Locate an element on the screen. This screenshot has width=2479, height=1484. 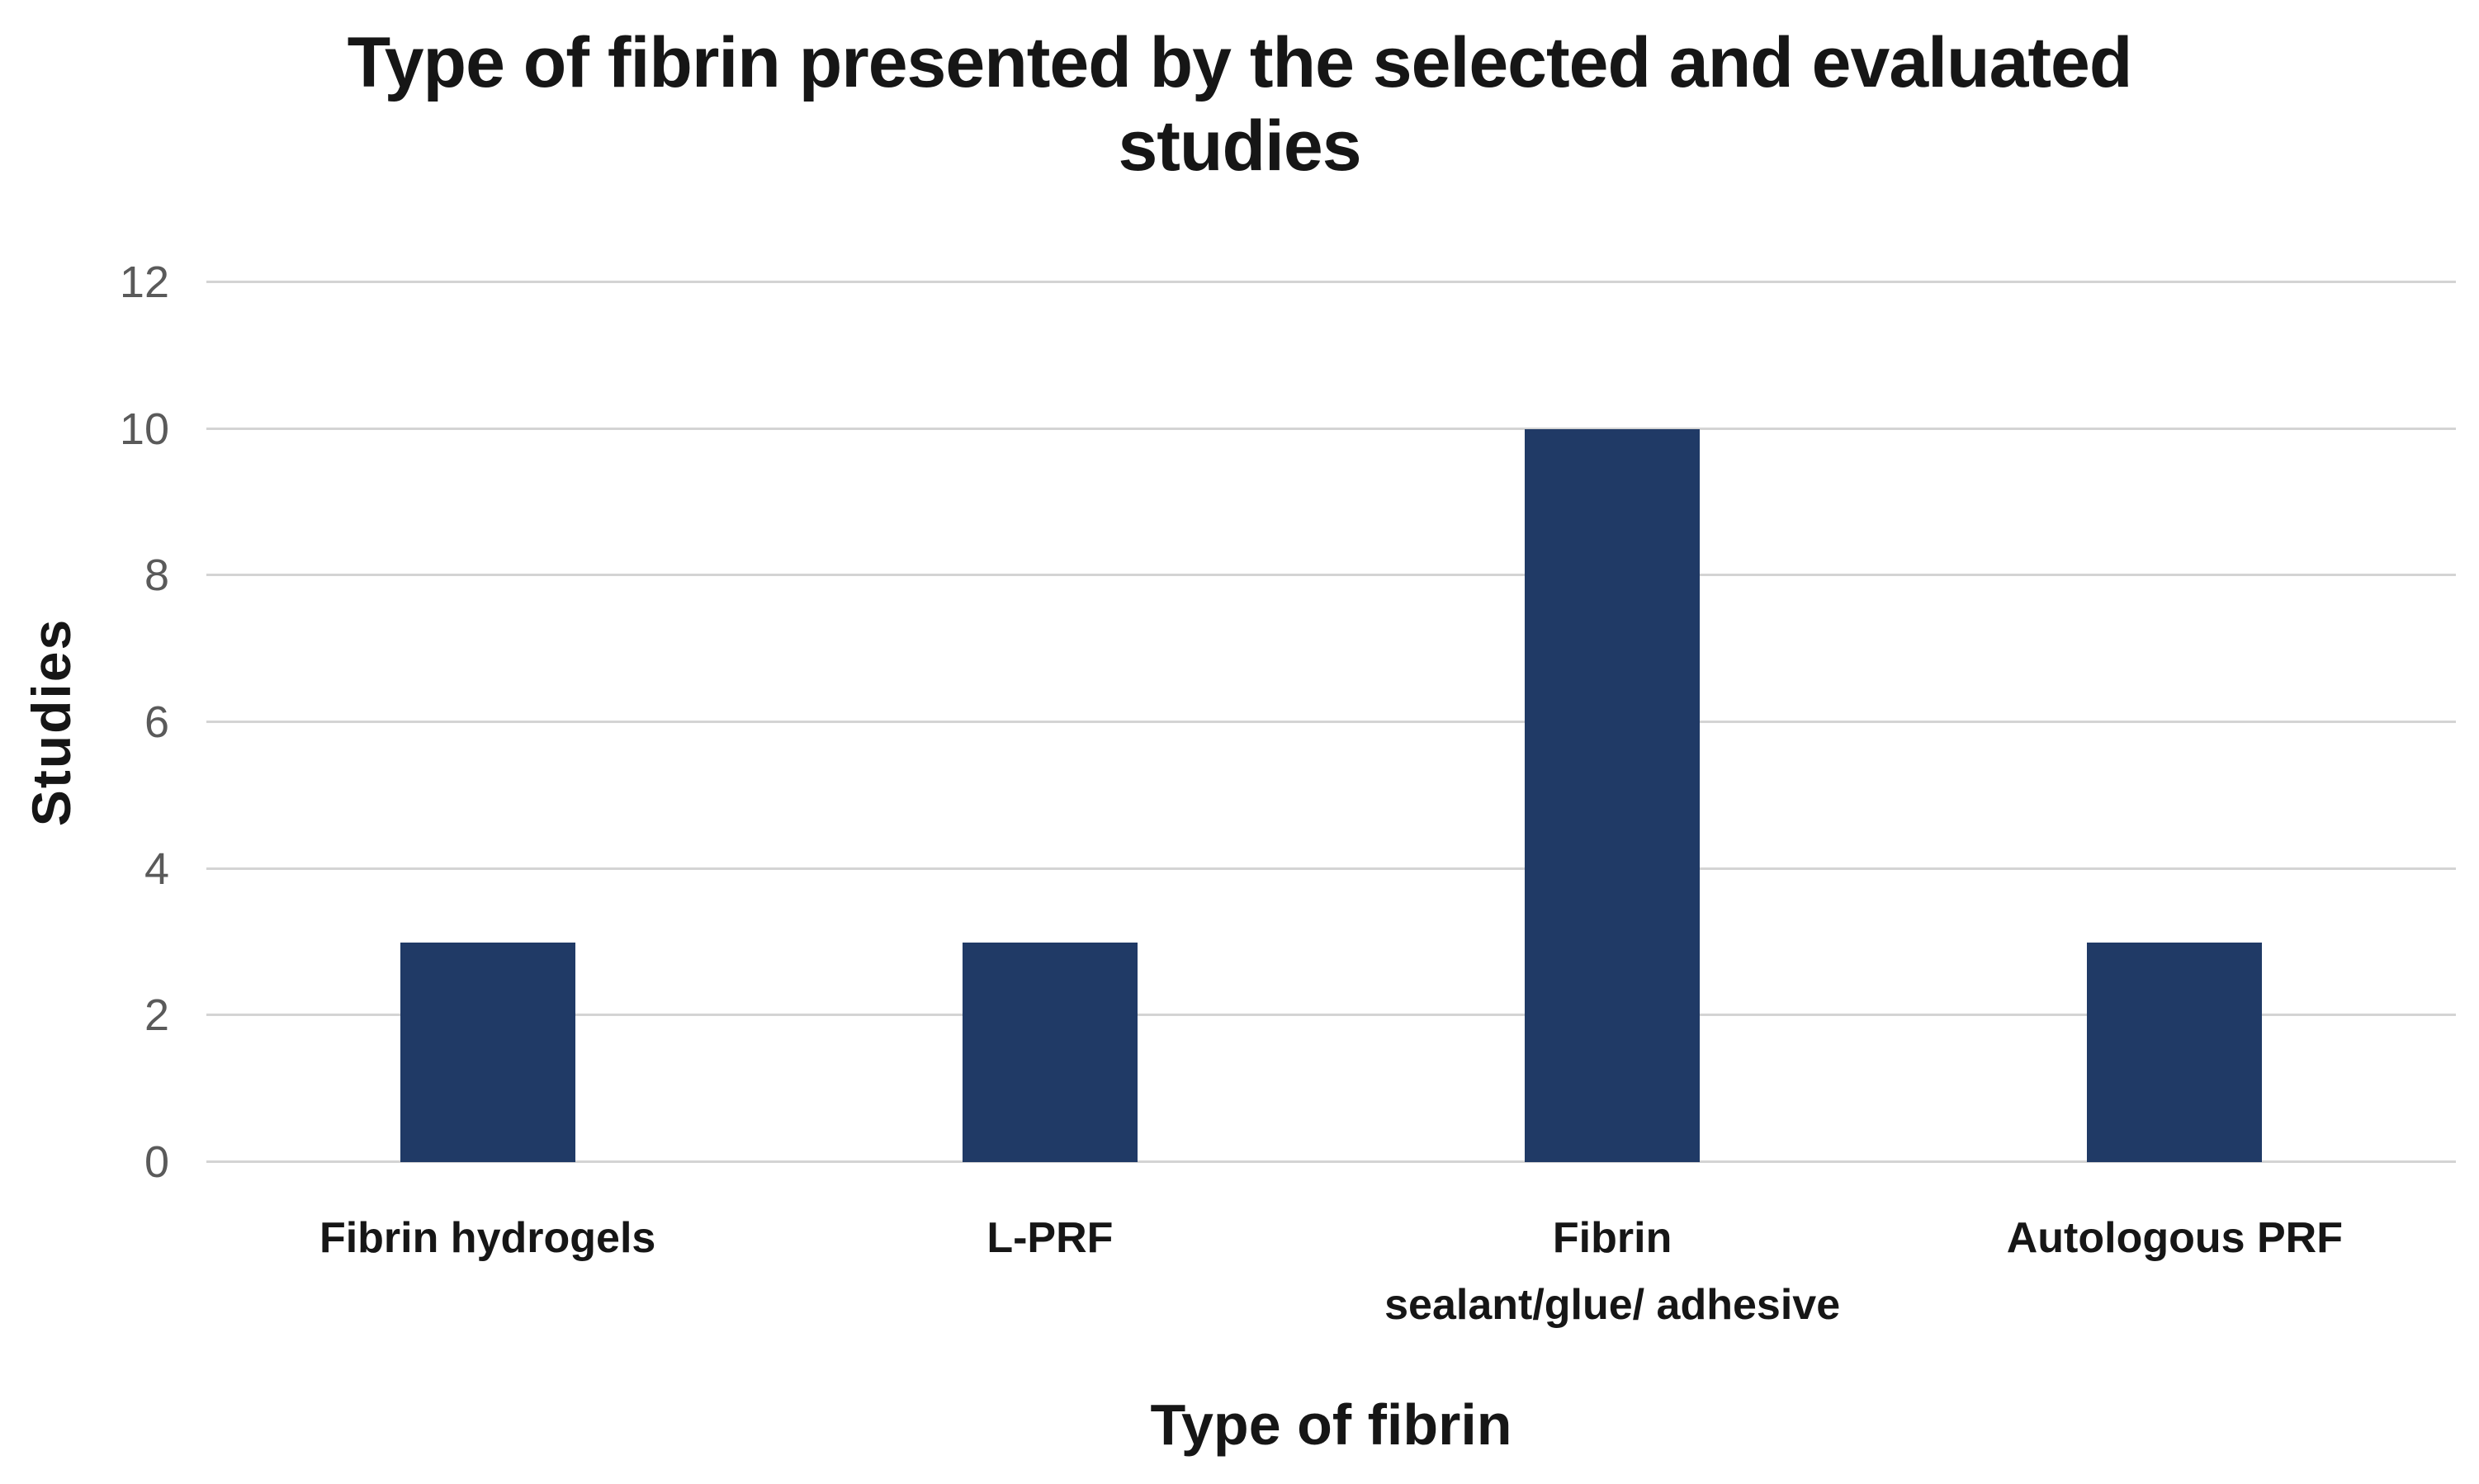
bar-slot-fibrin-hydrogels is located at coordinates (487, 722).